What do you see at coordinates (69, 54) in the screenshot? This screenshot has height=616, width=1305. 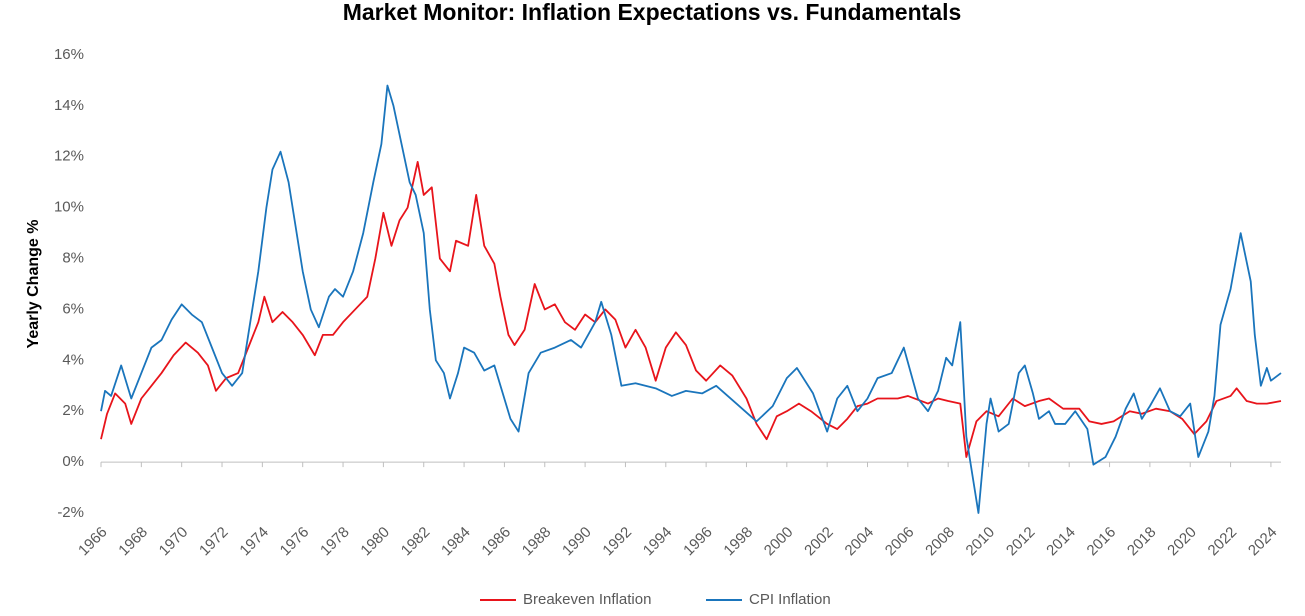 I see `y-tick-label: 16%` at bounding box center [69, 54].